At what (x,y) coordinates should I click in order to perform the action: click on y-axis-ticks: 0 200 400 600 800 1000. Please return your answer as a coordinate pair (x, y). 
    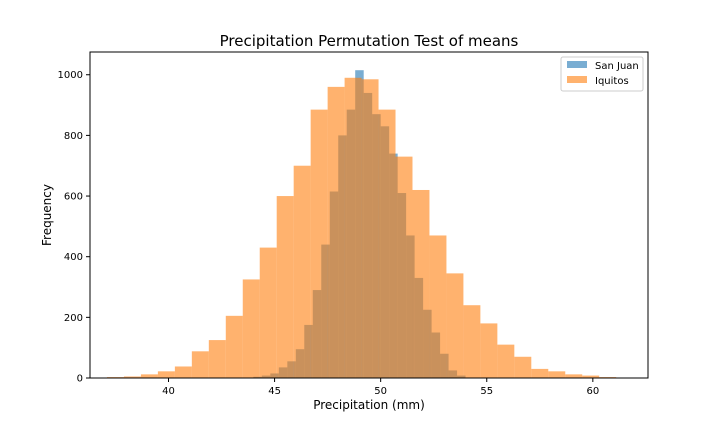
    Looking at the image, I should click on (74, 227).